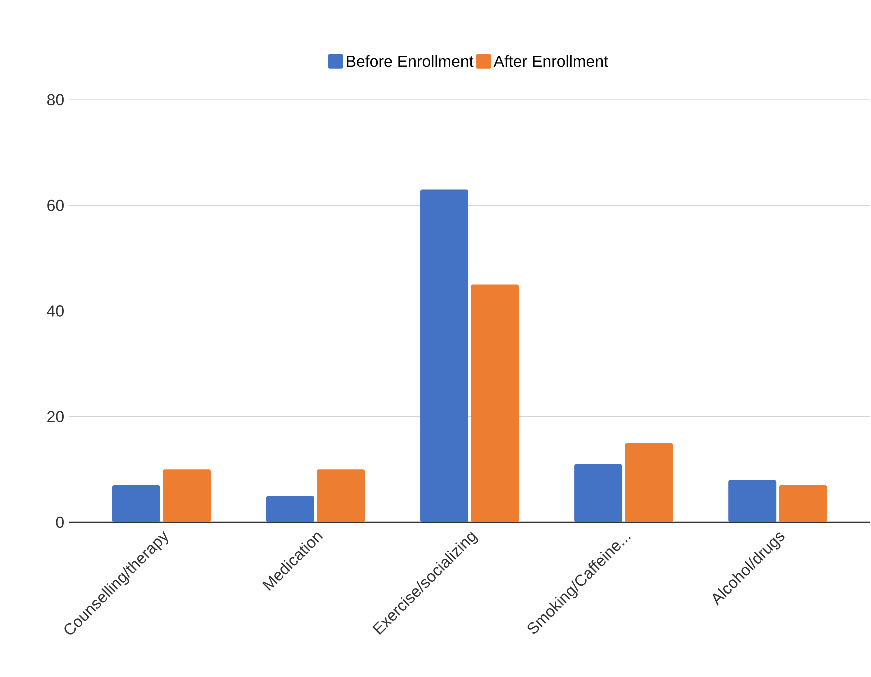  What do you see at coordinates (410, 61) in the screenshot?
I see `legend-label: Before Enrollment` at bounding box center [410, 61].